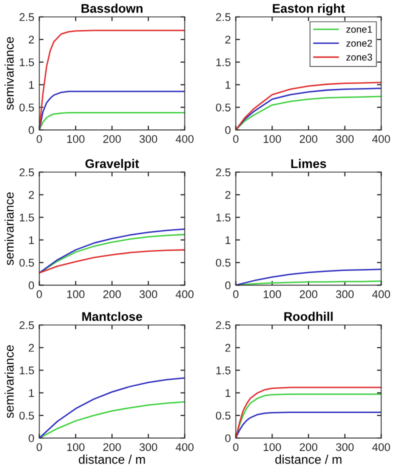 The width and height of the screenshot is (393, 469). What do you see at coordinates (359, 43) in the screenshot?
I see `legend-label: zone2` at bounding box center [359, 43].